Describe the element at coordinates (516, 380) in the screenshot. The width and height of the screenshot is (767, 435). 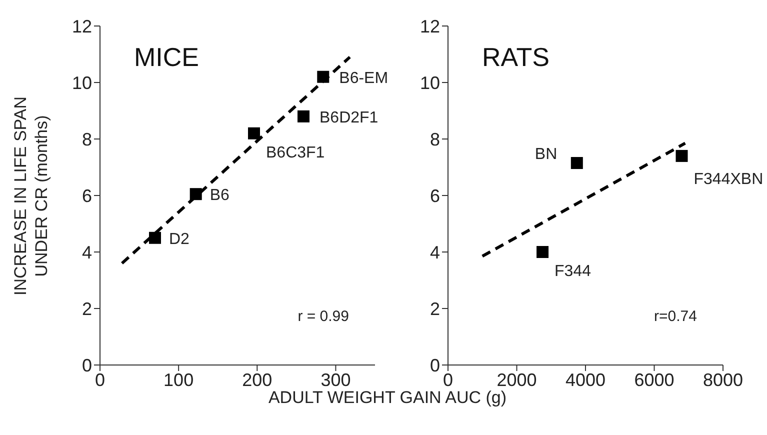
I see `x-tick-label: 2000` at that location.